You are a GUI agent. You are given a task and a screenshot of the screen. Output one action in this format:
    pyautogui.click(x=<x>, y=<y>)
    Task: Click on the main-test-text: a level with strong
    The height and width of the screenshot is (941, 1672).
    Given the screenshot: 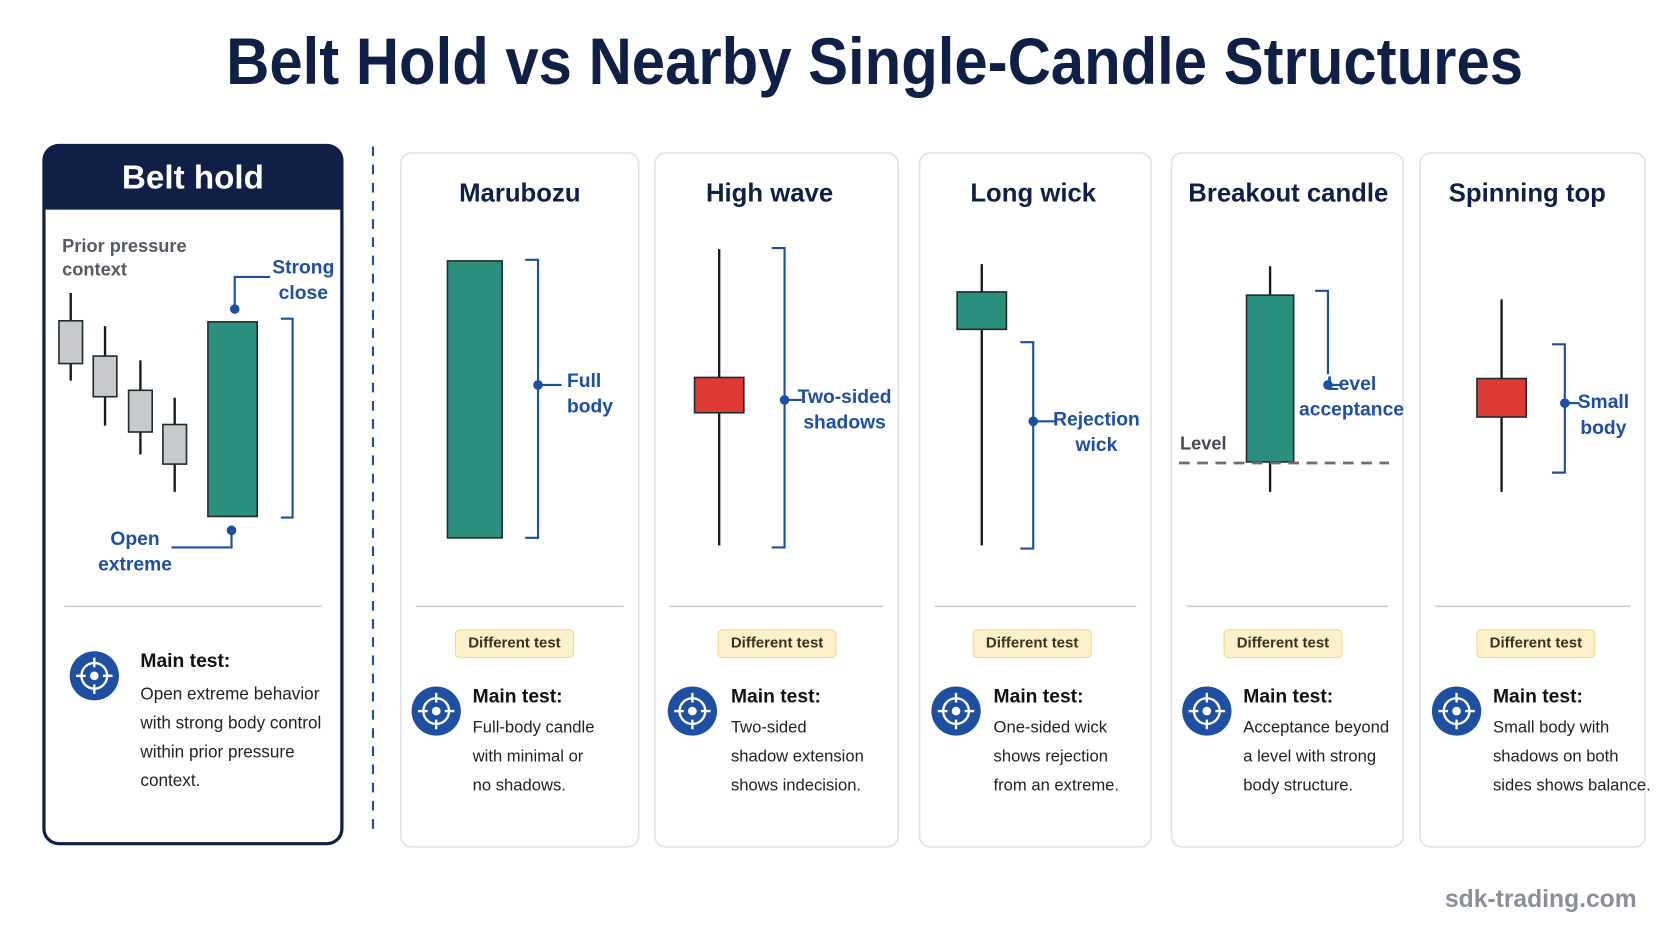 What is the action you would take?
    pyautogui.click(x=1309, y=755)
    